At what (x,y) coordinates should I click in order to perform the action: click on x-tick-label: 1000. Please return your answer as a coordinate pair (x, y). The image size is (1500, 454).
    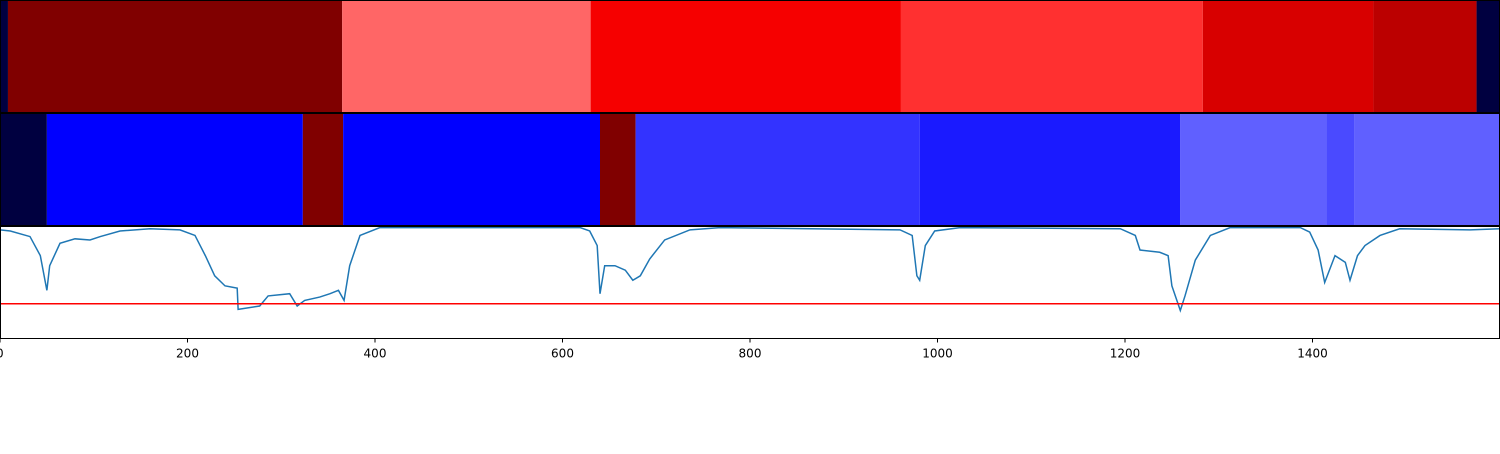
    Looking at the image, I should click on (937, 354).